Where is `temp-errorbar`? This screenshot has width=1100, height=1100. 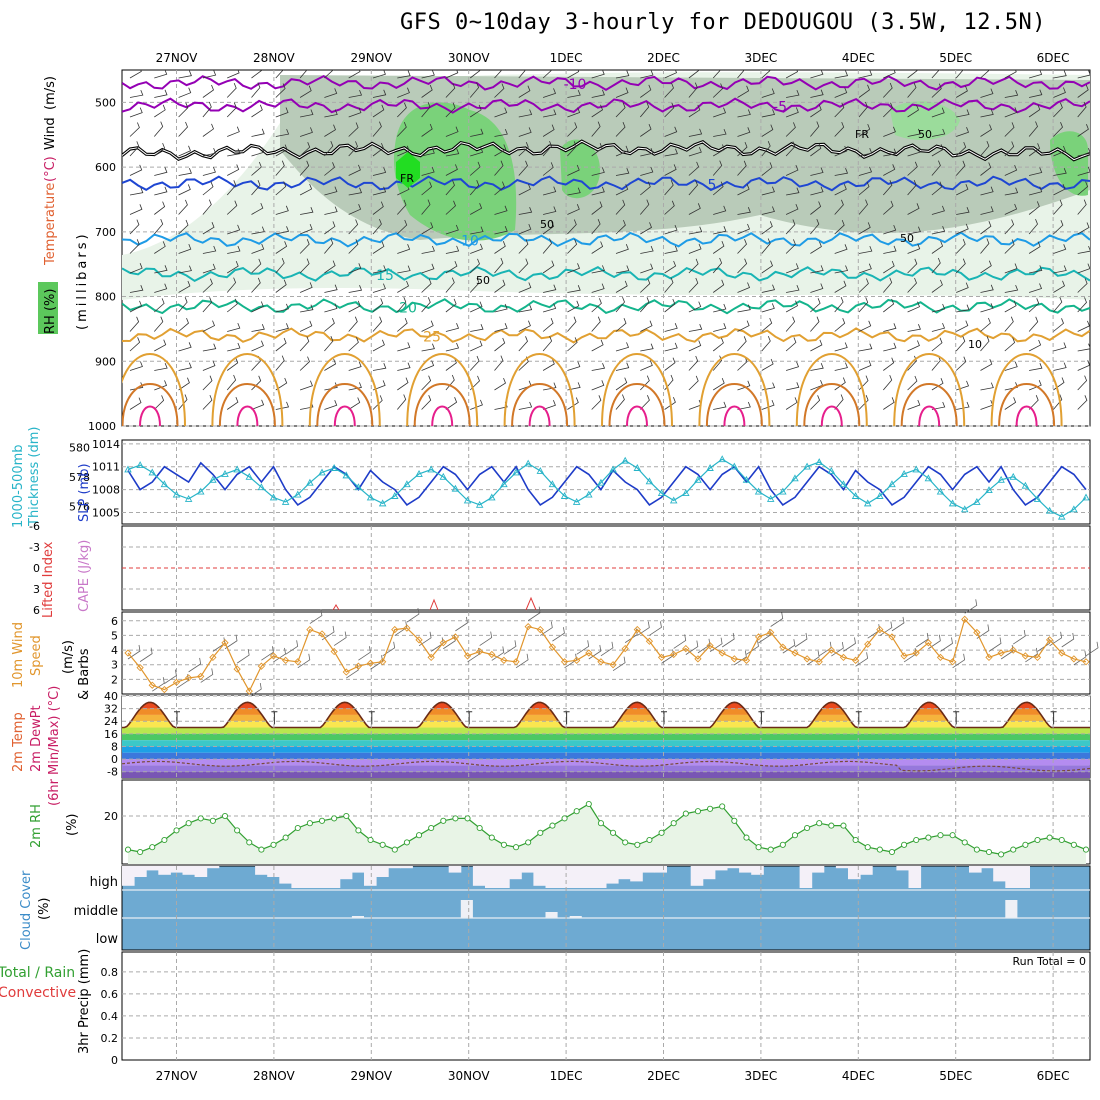 temp-errorbar is located at coordinates (371, 718).